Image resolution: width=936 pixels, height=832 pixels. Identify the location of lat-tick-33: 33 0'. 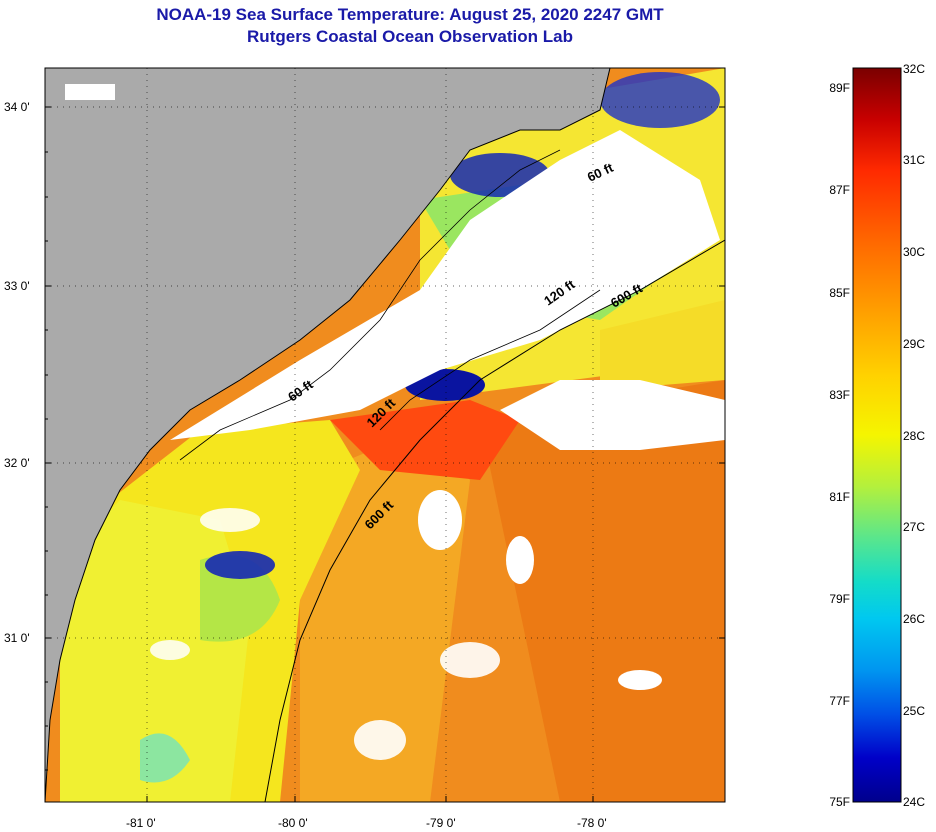
(17, 286).